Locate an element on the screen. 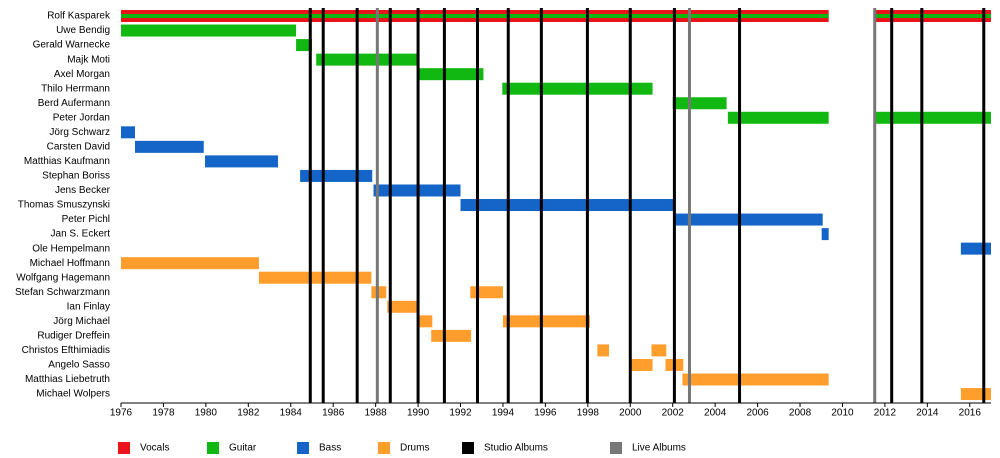 Image resolution: width=1000 pixels, height=458 pixels. legend-label: Guitar is located at coordinates (243, 448).